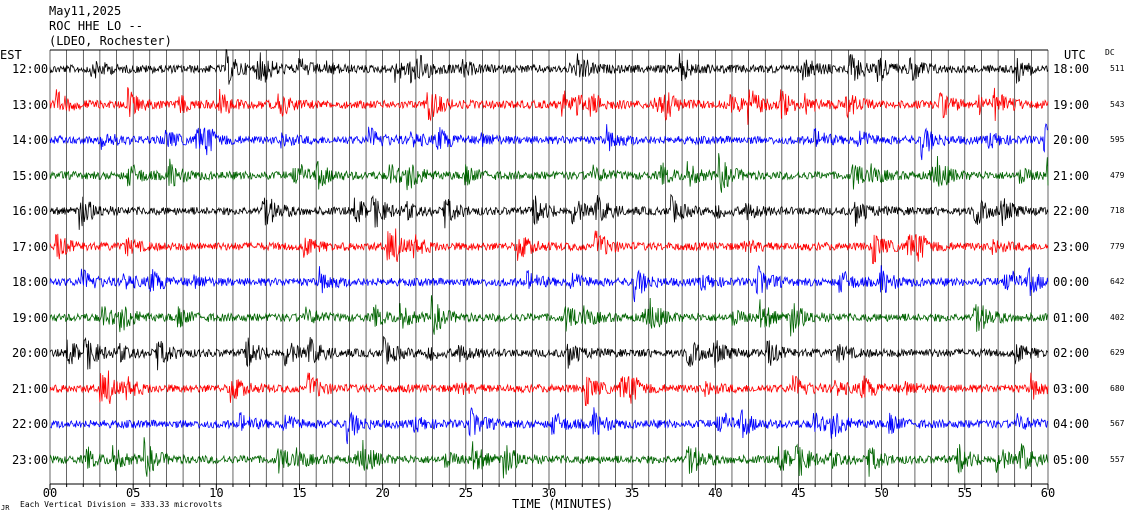 Image resolution: width=1130 pixels, height=519 pixels. I want to click on utc-hour-label: 20:00, so click(1071, 140).